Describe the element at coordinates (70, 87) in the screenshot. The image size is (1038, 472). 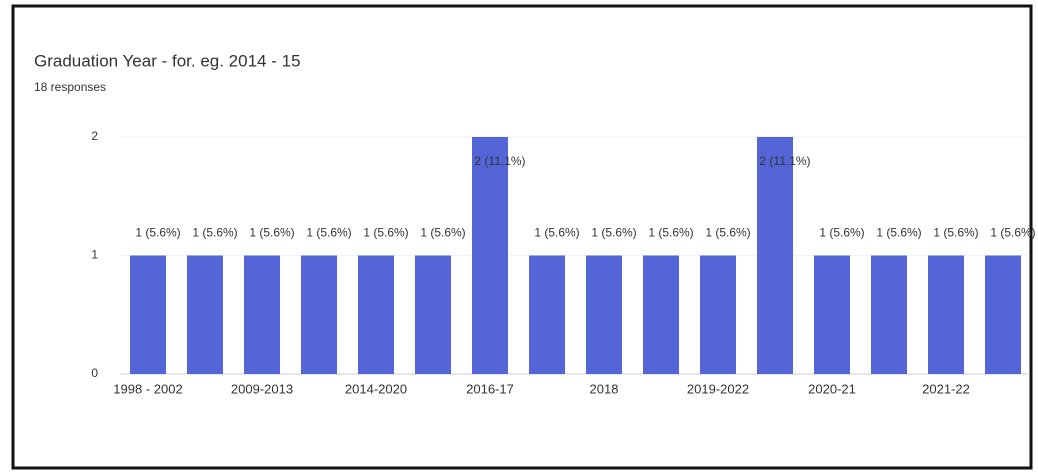
I see `chart-subtitle: 18 responses` at that location.